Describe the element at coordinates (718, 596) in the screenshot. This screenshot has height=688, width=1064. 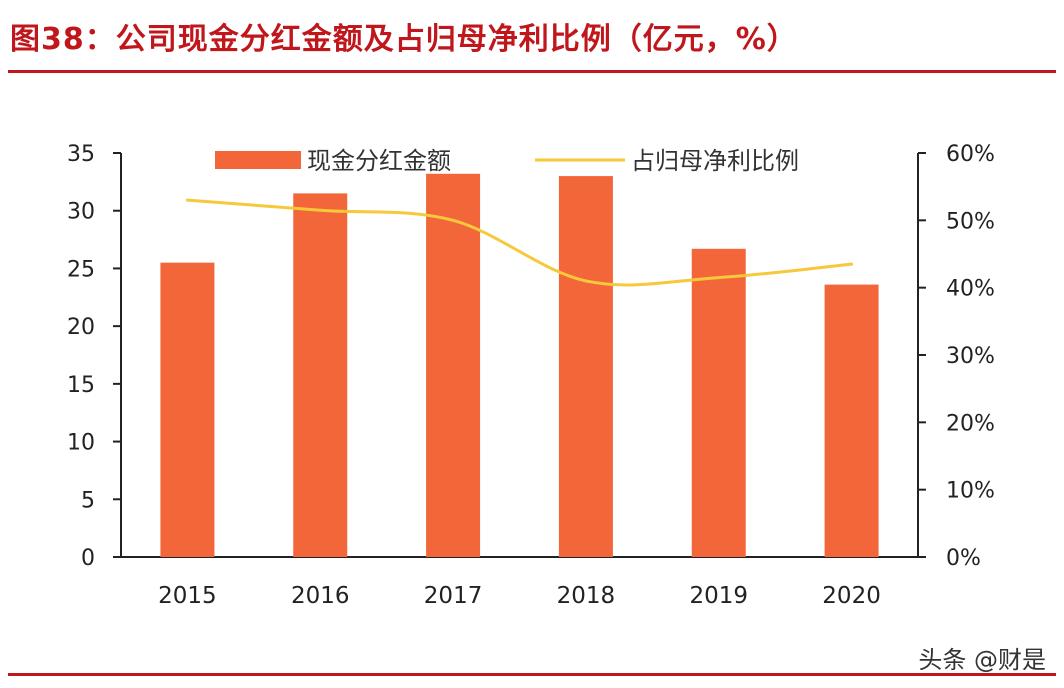
I see `x-tick-label: 2019` at that location.